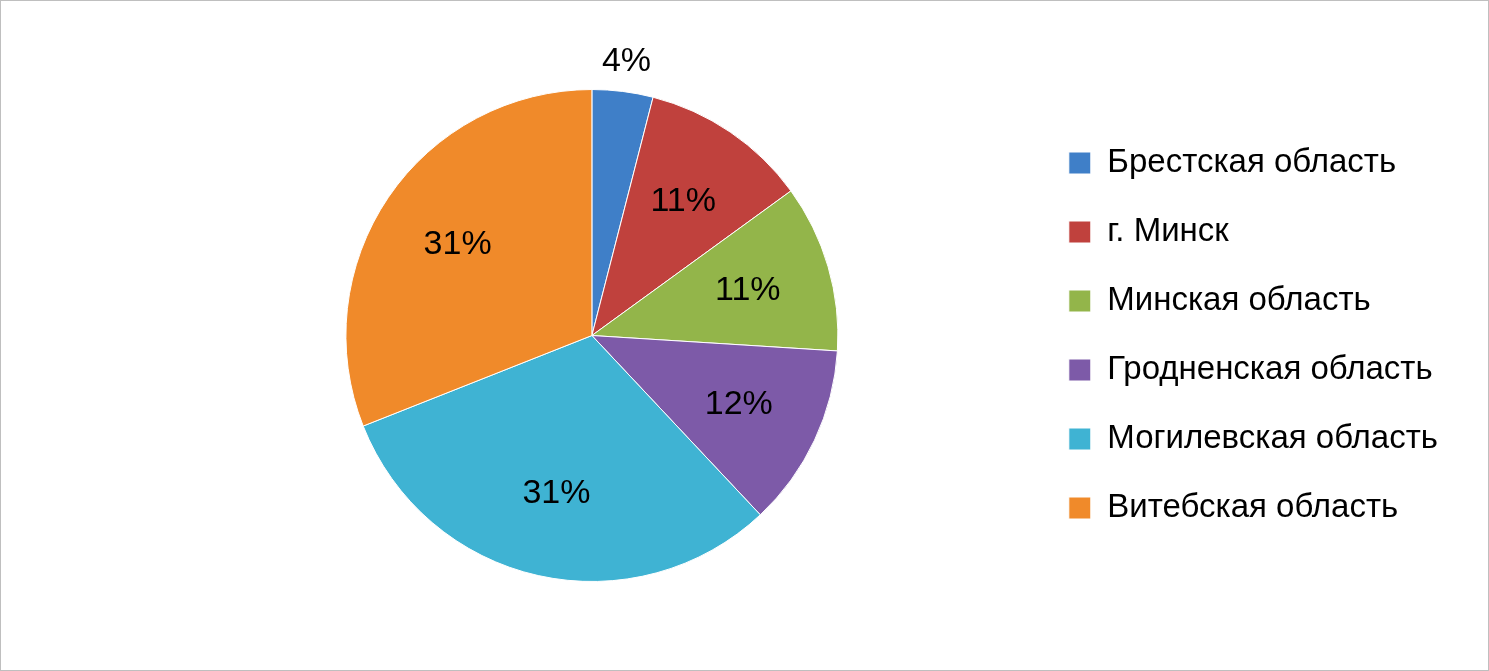 Image resolution: width=1489 pixels, height=671 pixels. Describe the element at coordinates (1168, 230) in the screenshot. I see `legend-label: г. Минск` at that location.